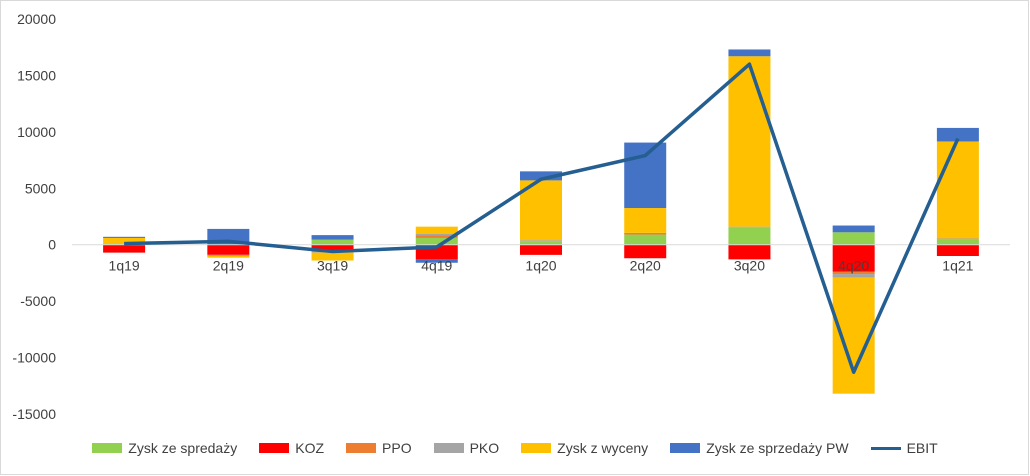 The image size is (1030, 476). What do you see at coordinates (466, 448) in the screenshot?
I see `legend-item: PKO` at bounding box center [466, 448].